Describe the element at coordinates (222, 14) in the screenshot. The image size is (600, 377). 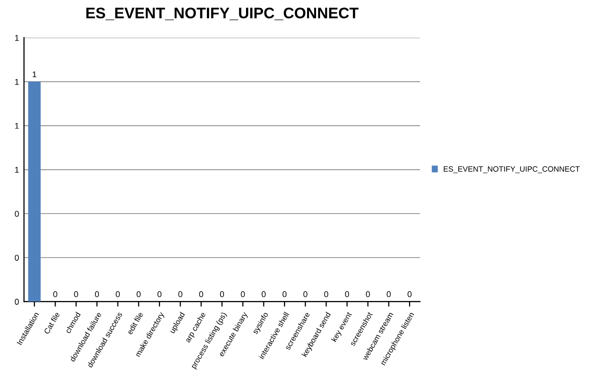
I see `chart-title: ES_EVENT_NOTIFY_UIPC_CONNECT` at that location.